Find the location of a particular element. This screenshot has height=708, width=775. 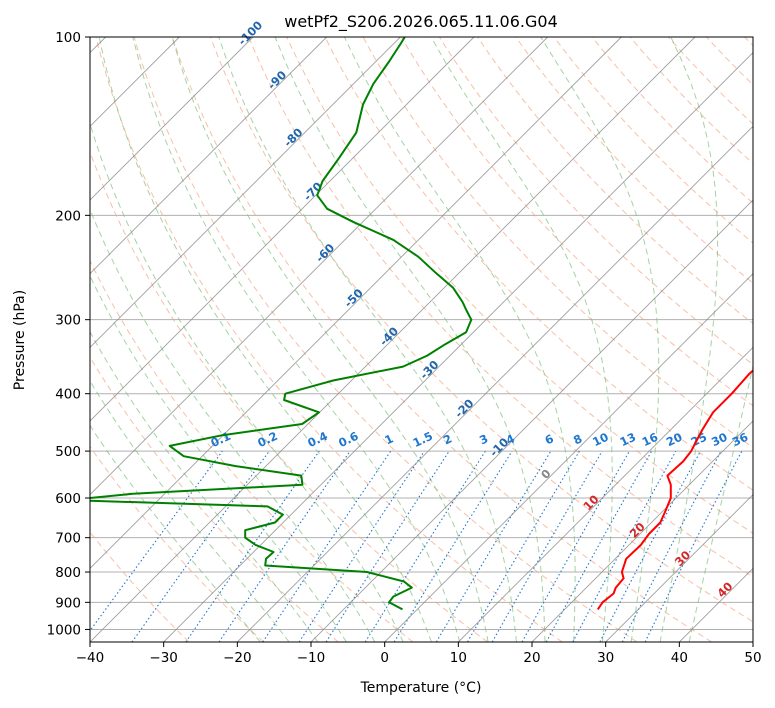

mixing-ratio-label: 10 is located at coordinates (600, 439).